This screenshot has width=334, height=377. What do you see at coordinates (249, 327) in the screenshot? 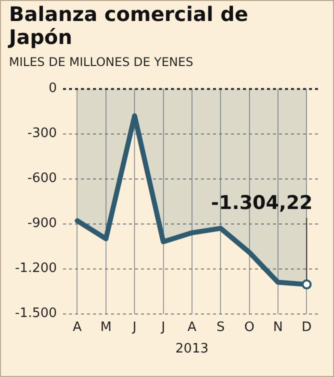
I see `x-tick-label: O` at bounding box center [249, 327].